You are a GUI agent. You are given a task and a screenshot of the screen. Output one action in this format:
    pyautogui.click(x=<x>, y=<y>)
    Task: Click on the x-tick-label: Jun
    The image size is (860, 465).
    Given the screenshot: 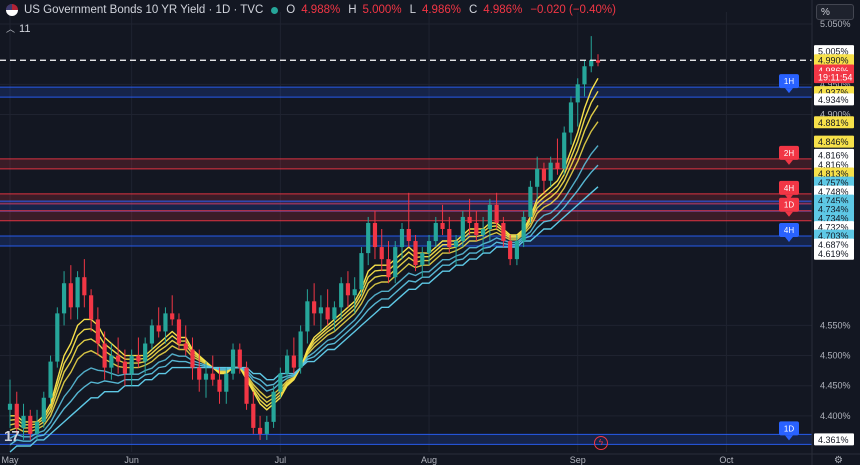 What is the action you would take?
    pyautogui.click(x=131, y=460)
    